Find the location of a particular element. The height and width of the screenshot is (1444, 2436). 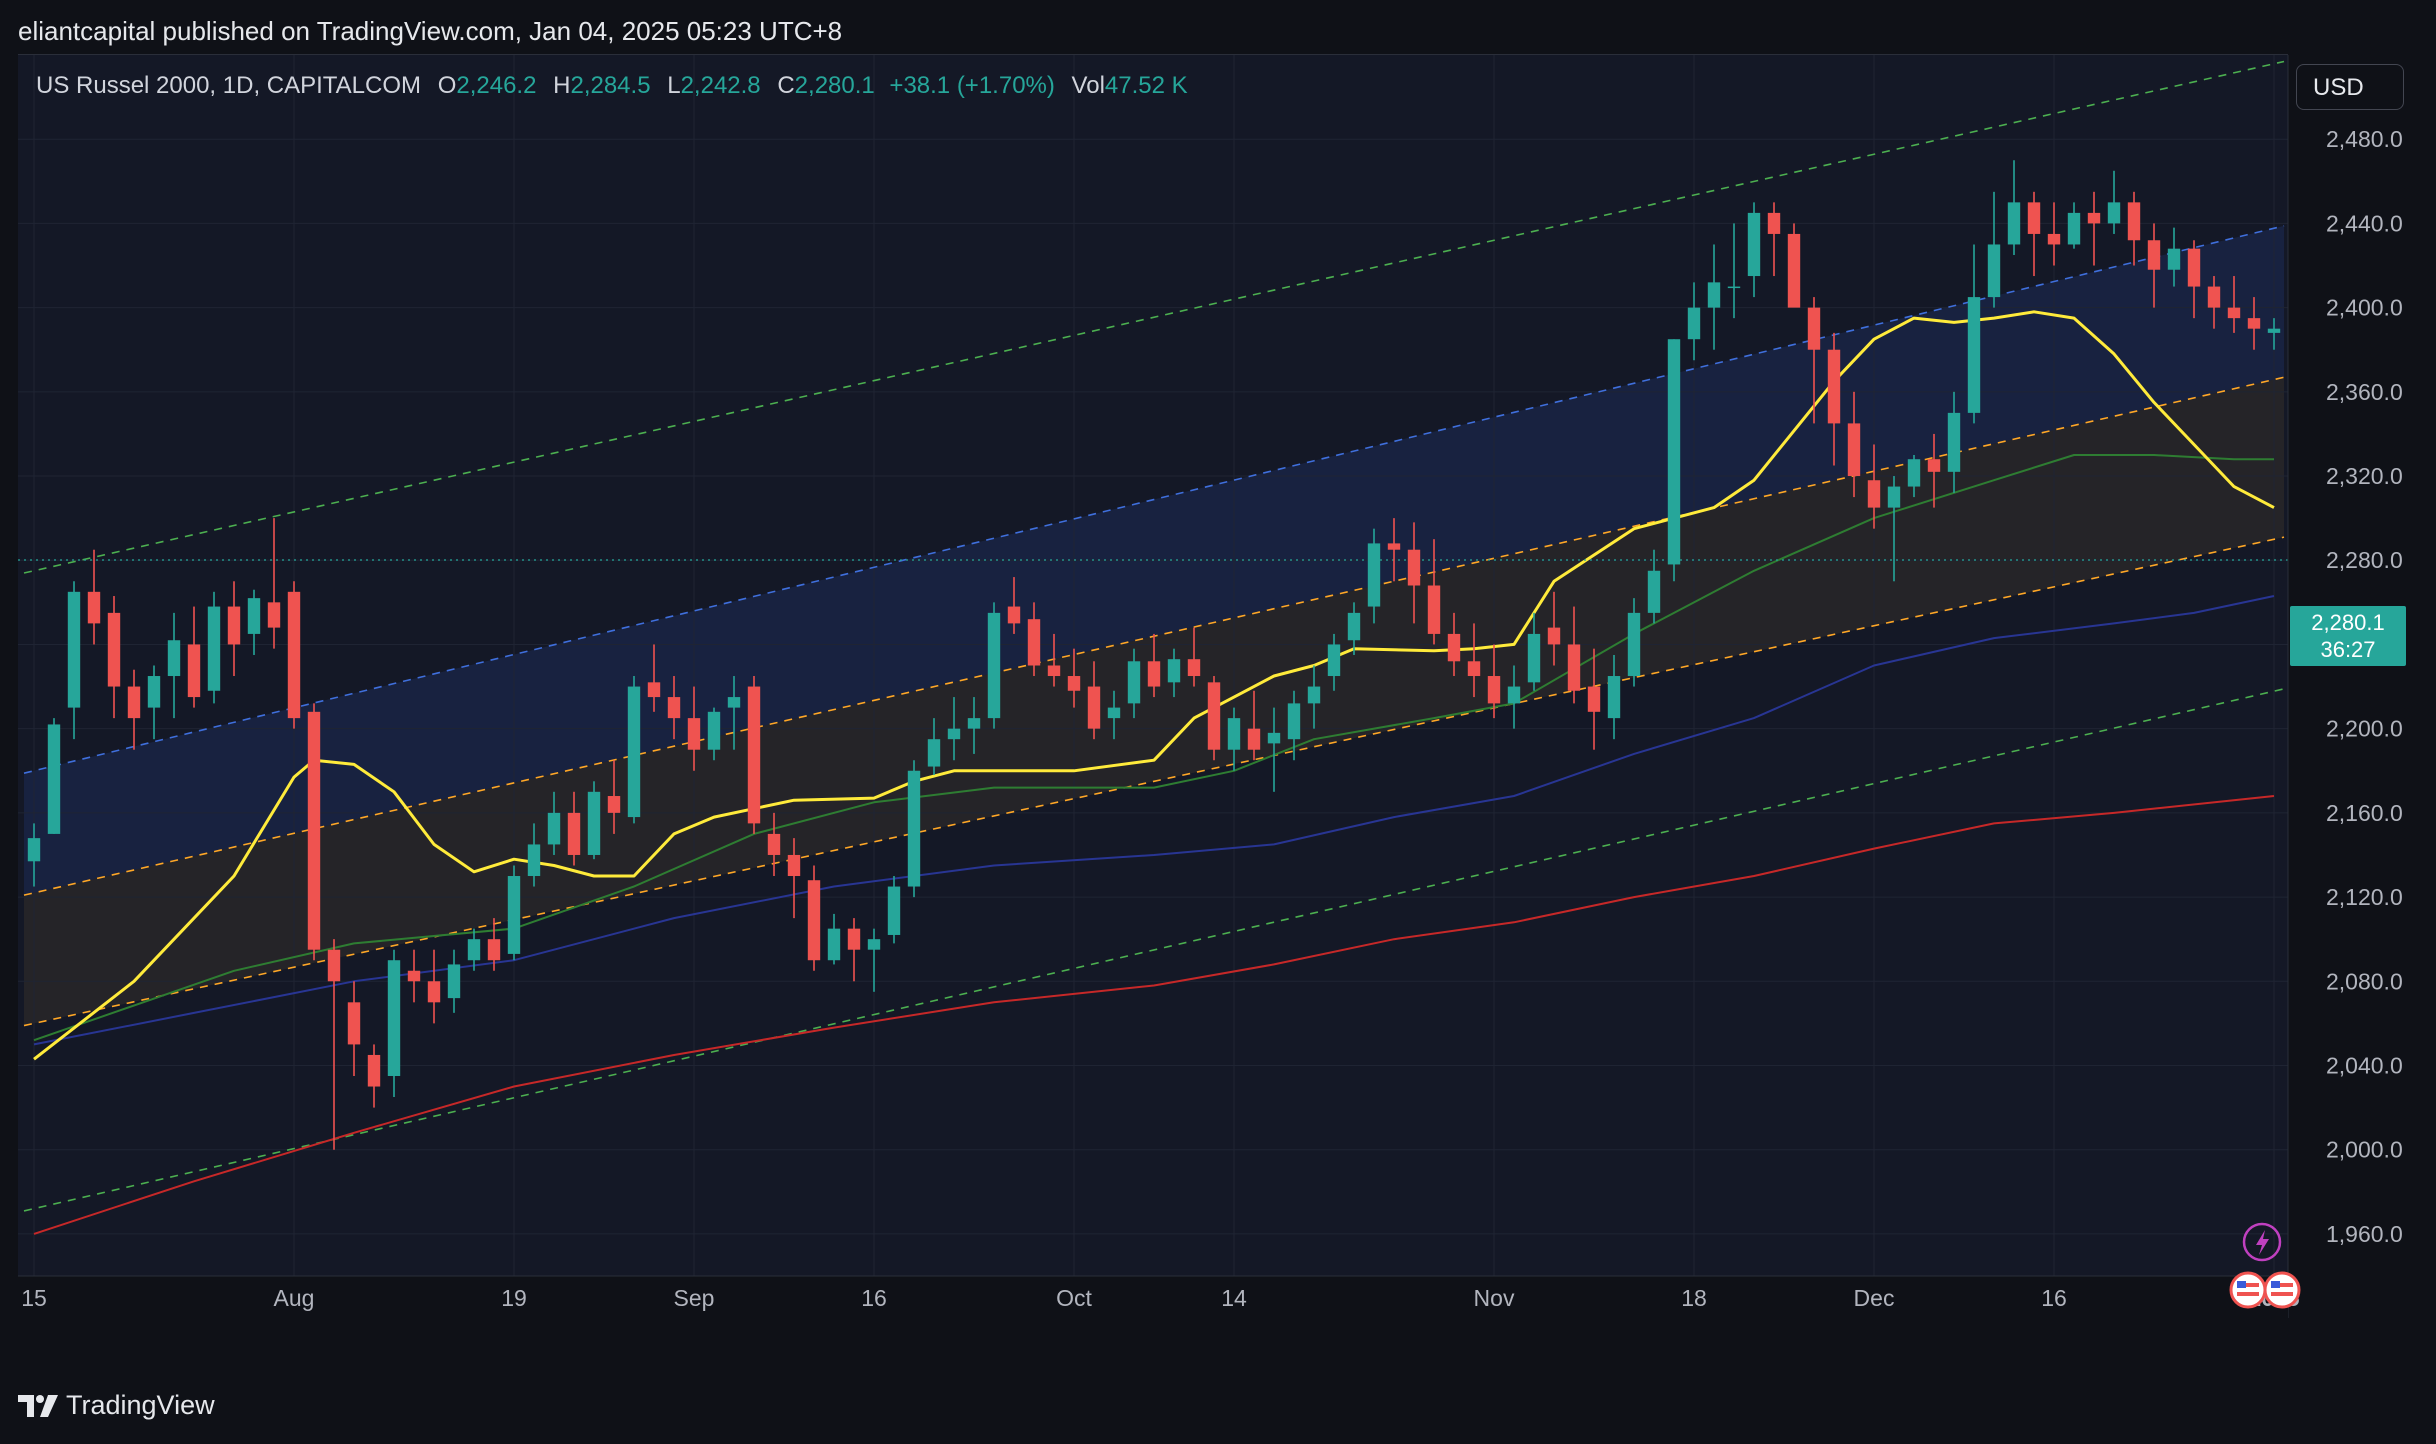

symbol-label: US Russel 2000, 1D, CAPITALCOM is located at coordinates (228, 85).